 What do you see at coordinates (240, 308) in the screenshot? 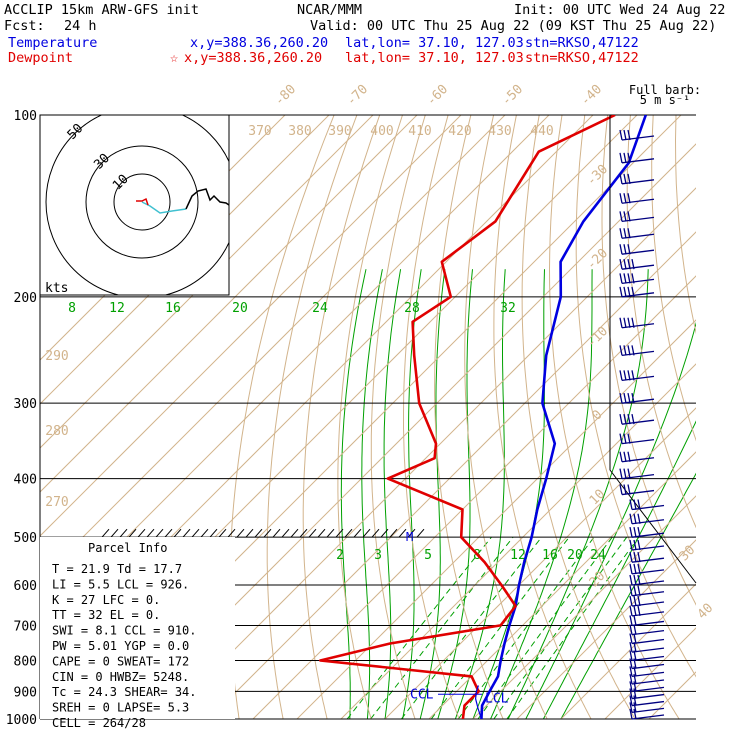
I see `mixing-ratio-label: 20` at bounding box center [240, 308].